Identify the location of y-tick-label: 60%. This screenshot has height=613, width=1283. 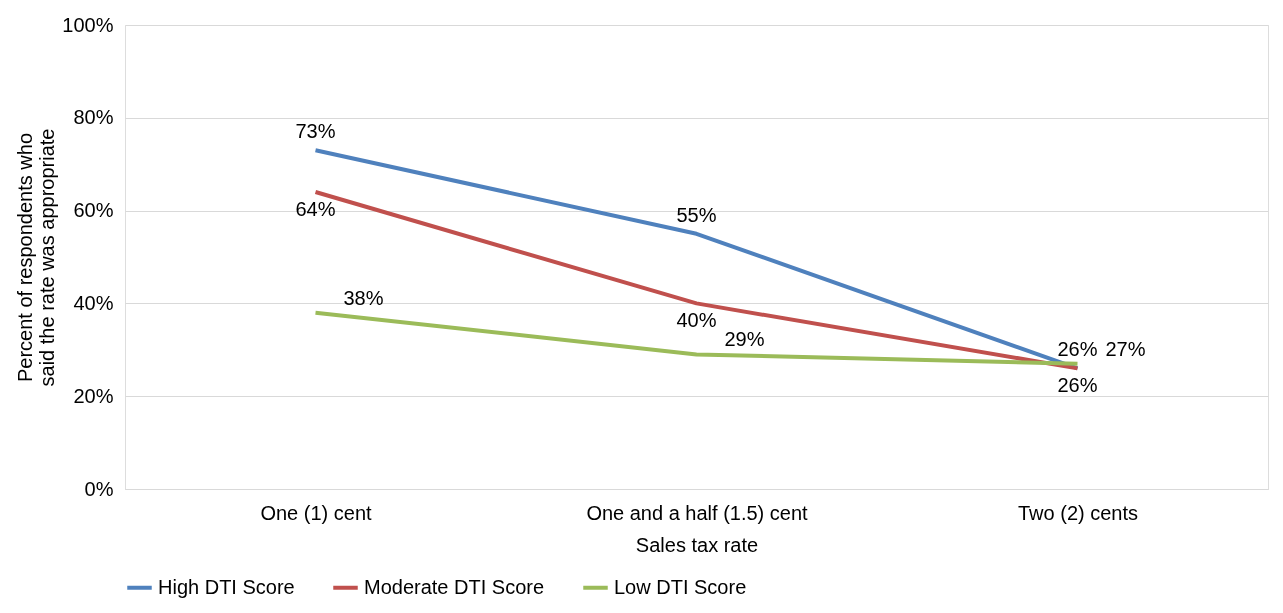
(93, 210).